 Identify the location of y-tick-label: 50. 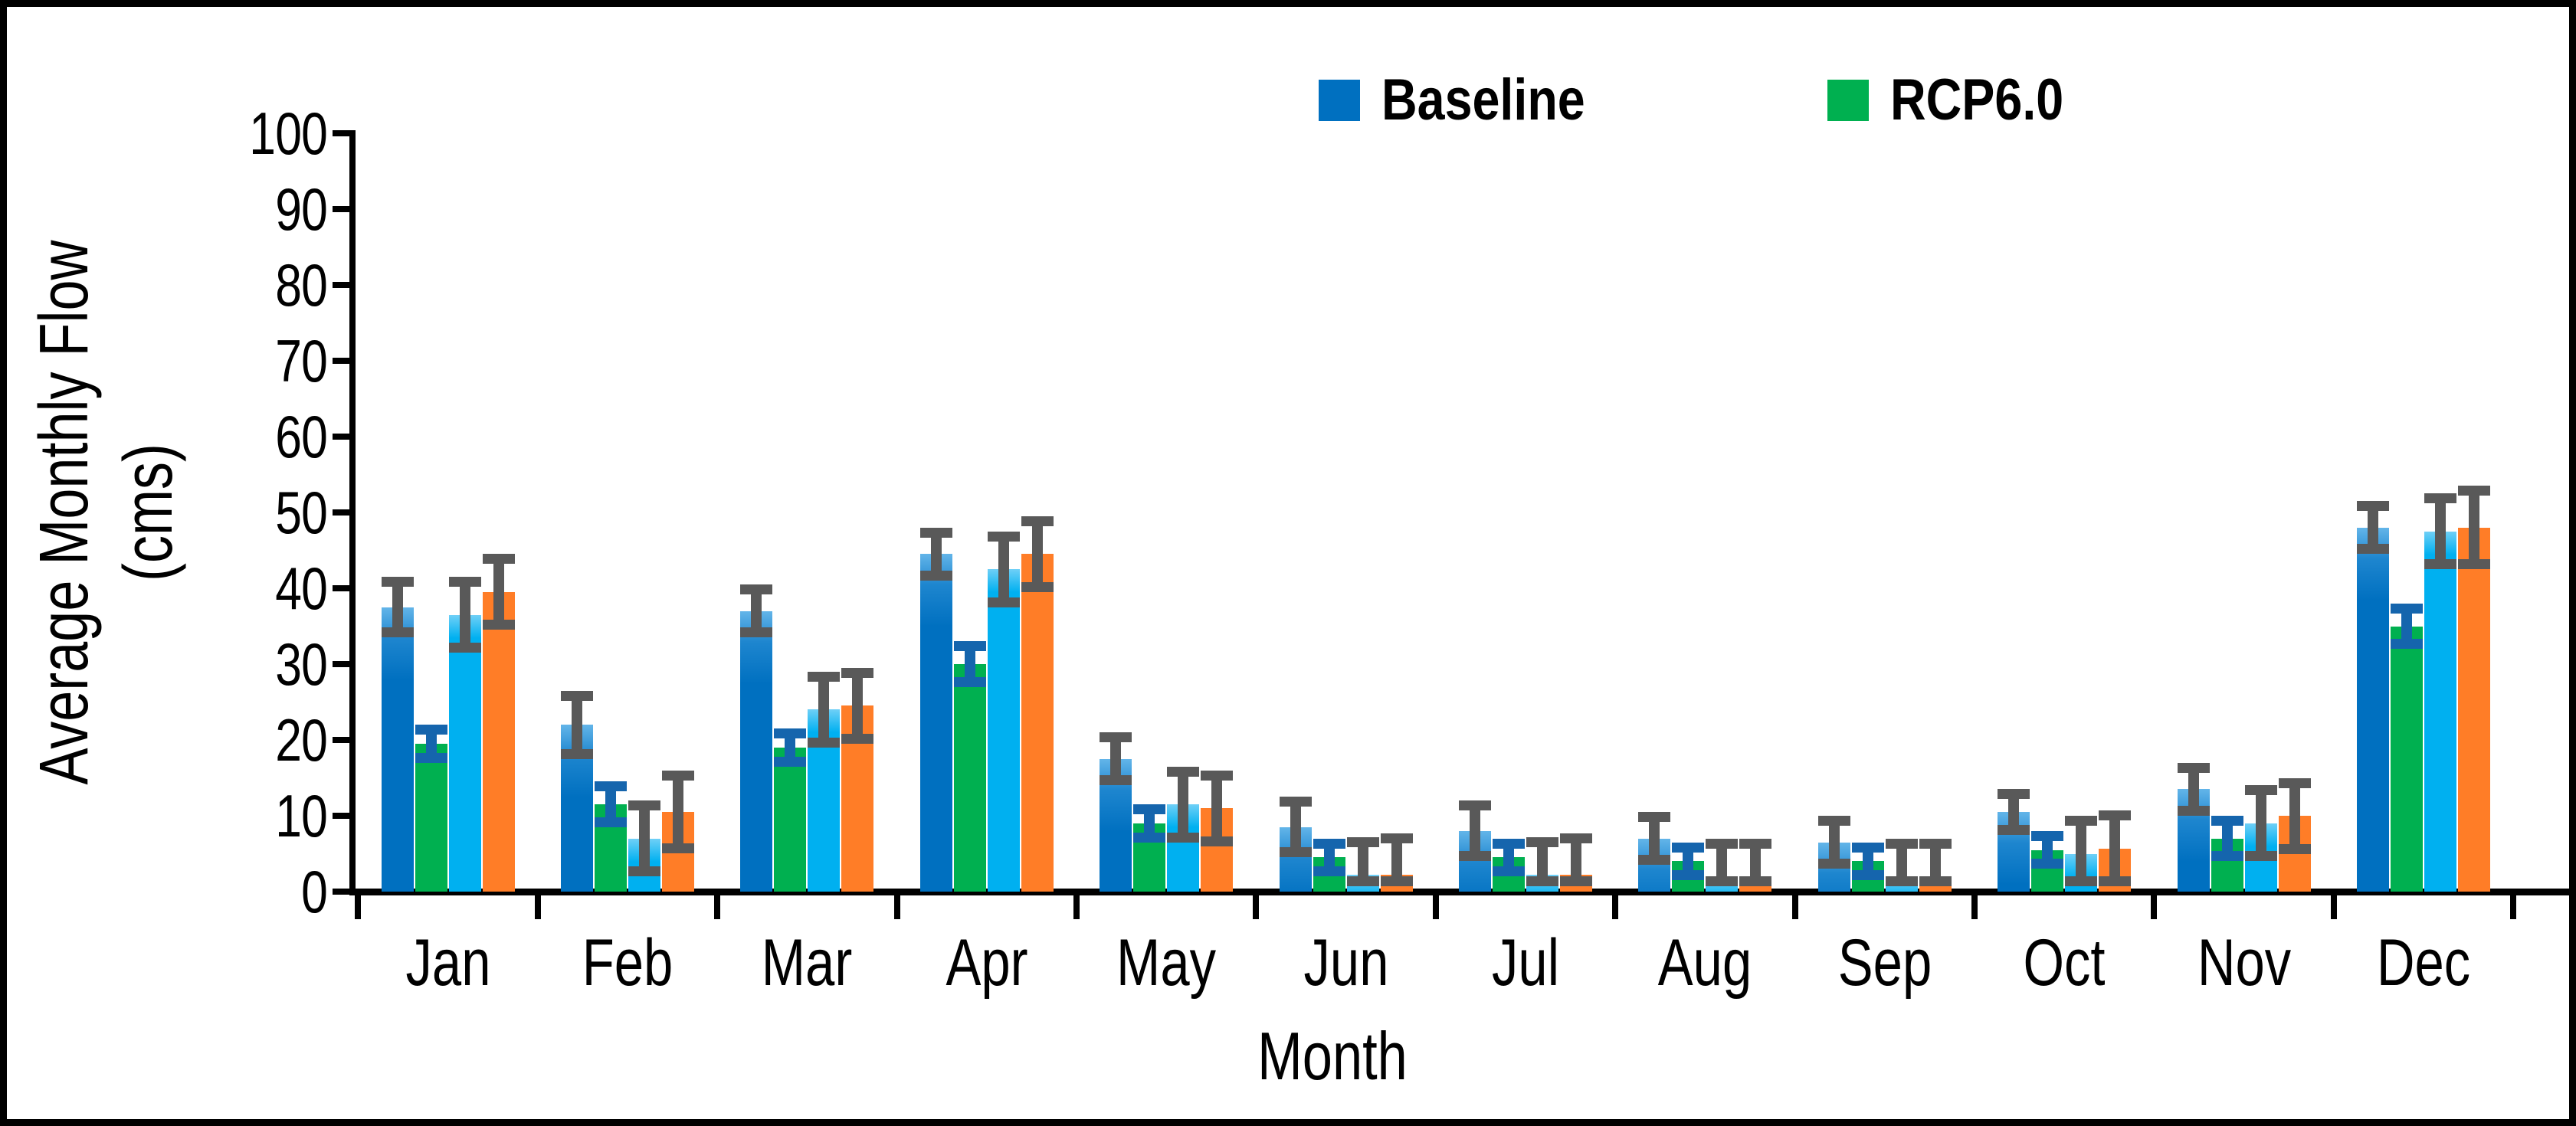
(302, 512).